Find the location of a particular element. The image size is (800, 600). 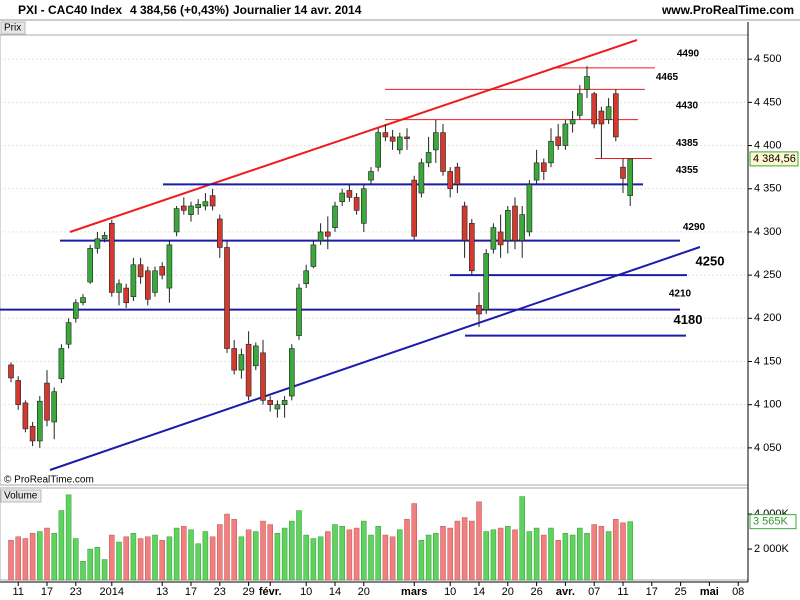

level-label: 4355 is located at coordinates (687, 170).